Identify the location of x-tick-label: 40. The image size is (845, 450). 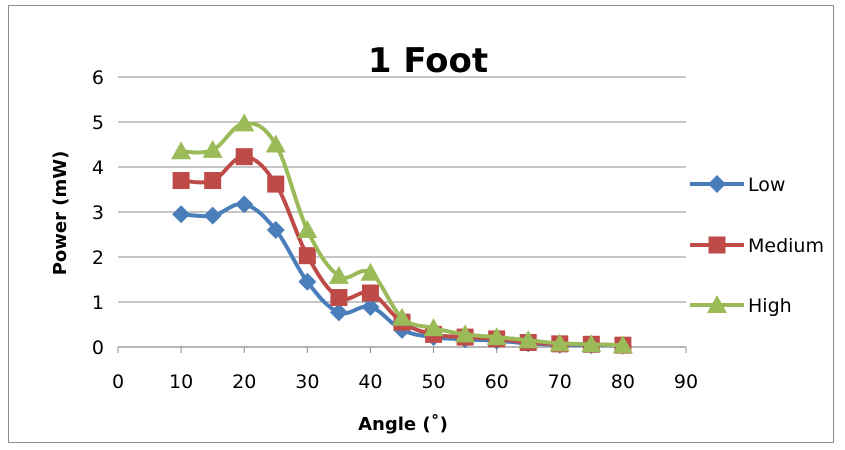
(370, 382).